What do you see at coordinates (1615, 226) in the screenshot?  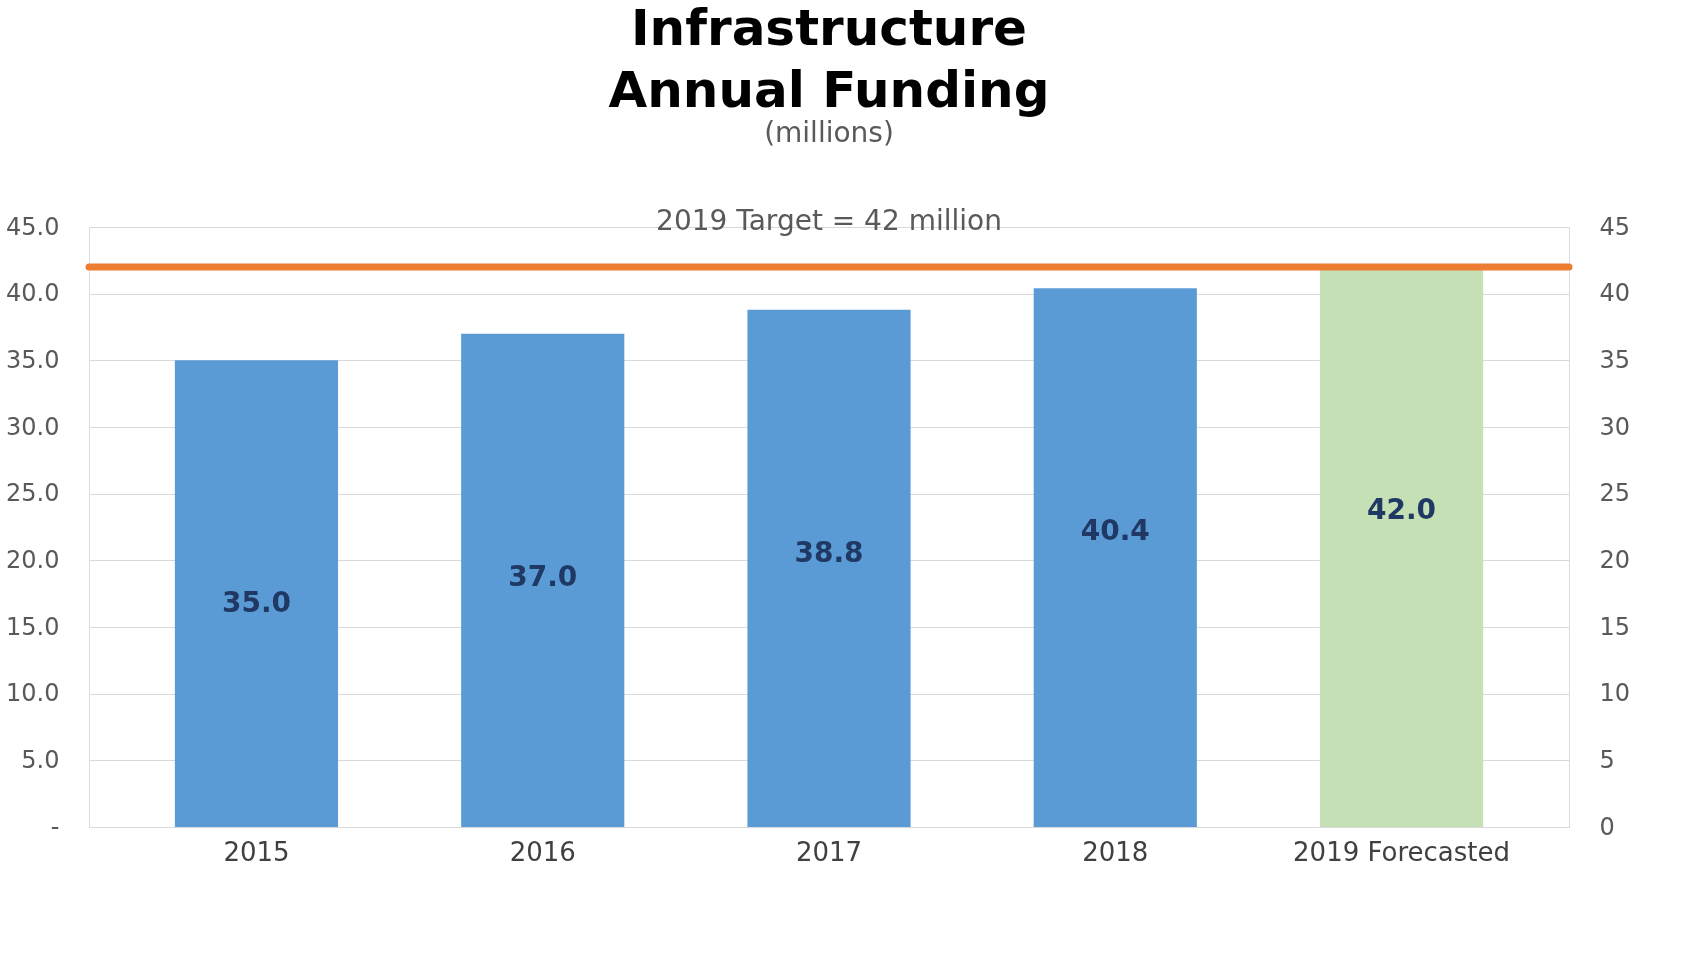 I see `y2-tick-label: 45` at bounding box center [1615, 226].